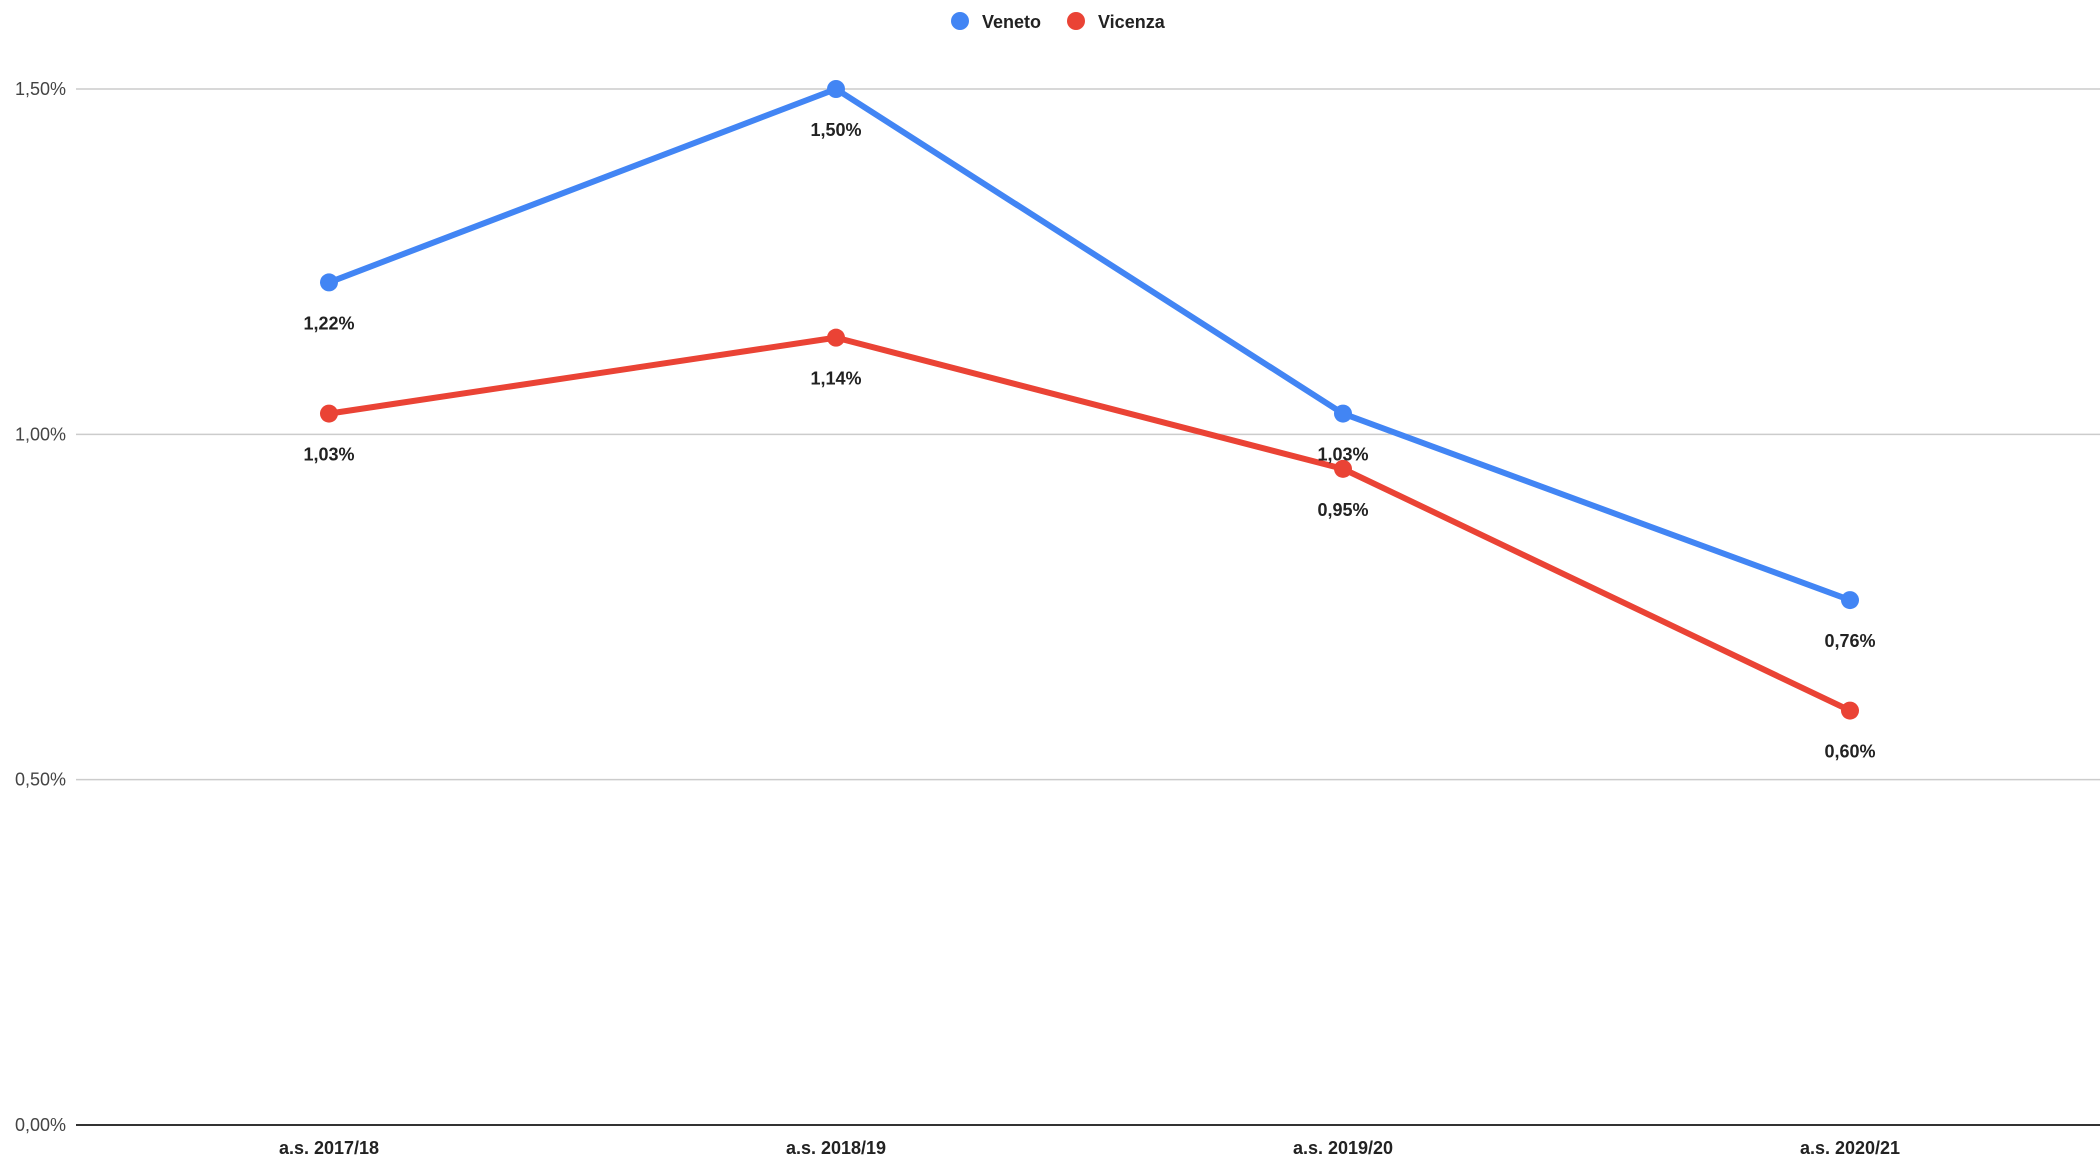  I want to click on data-label-vicenza: 0,60%, so click(1849, 752).